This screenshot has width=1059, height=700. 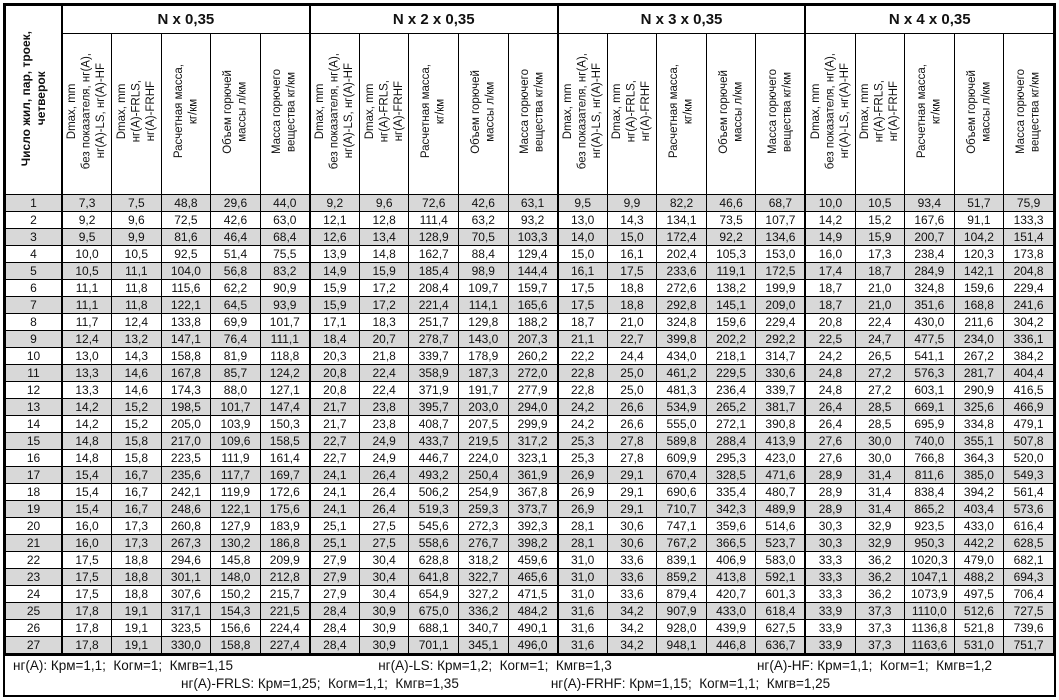 I want to click on value-cell: 12,4, so click(x=136, y=322).